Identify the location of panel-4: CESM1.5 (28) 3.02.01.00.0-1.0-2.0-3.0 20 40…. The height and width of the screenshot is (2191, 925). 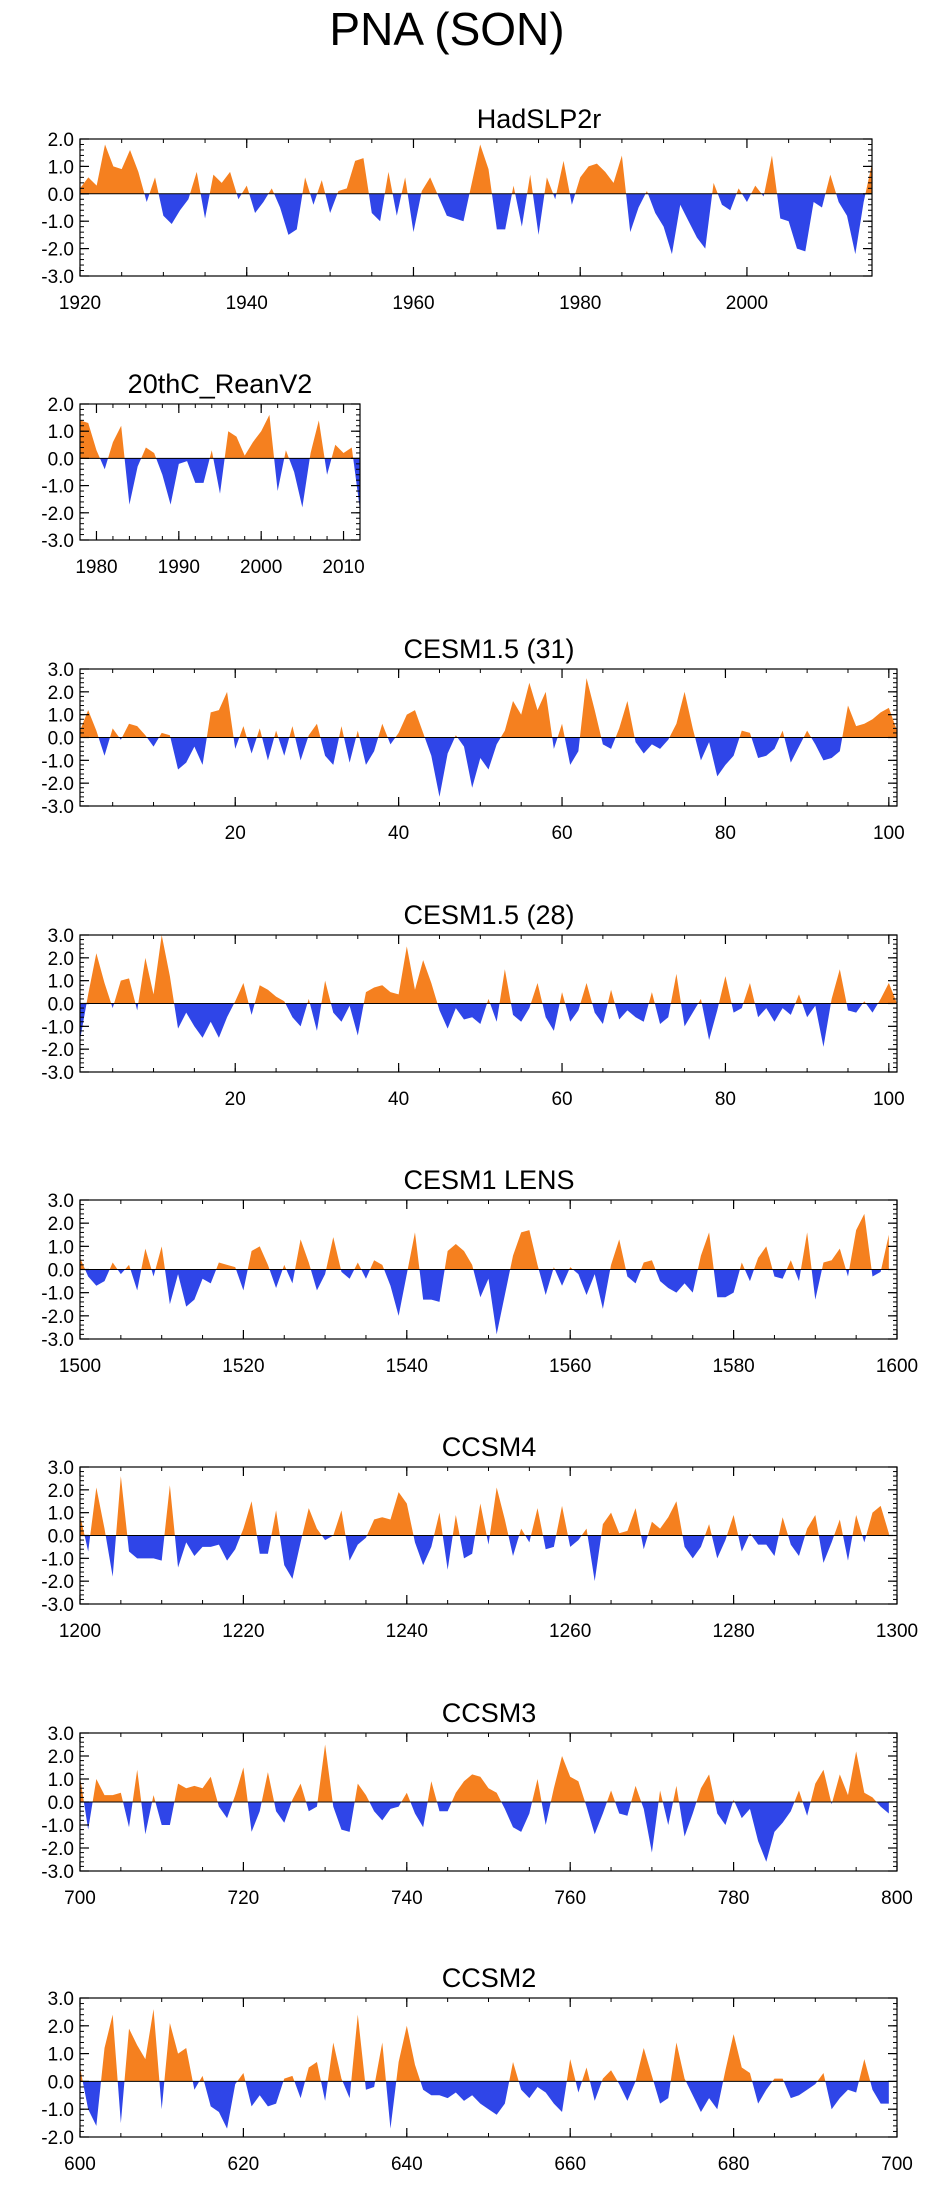
(472, 1005).